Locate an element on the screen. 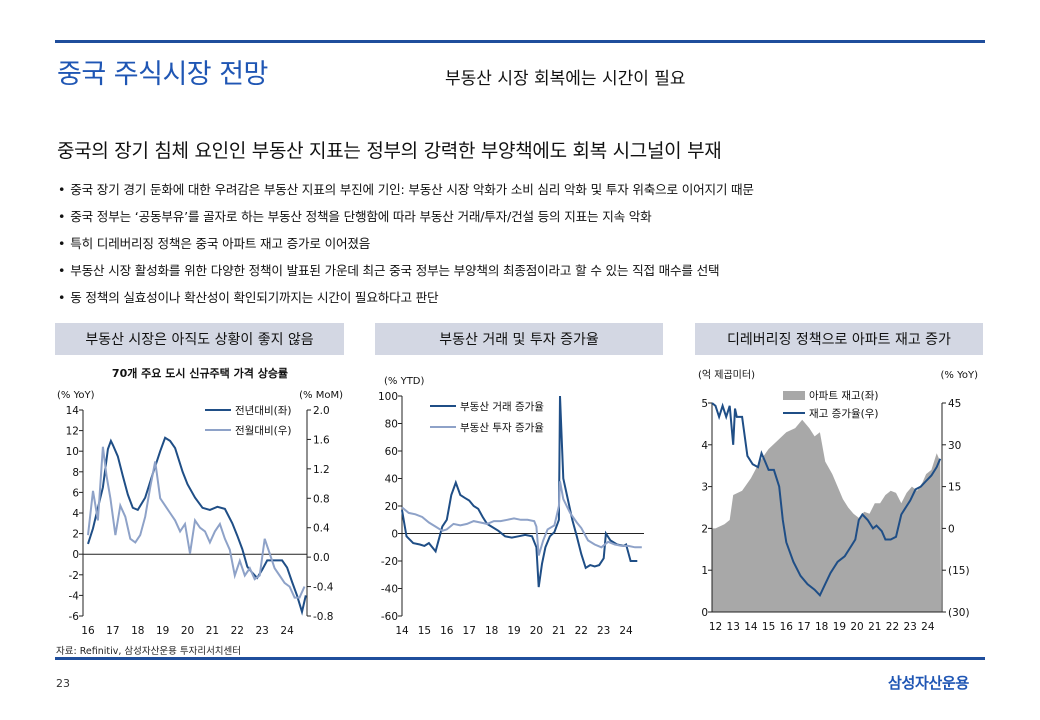 This screenshot has width=1040, height=720. panel-heading-inventory: 디레버리징 정책으로 아파트 재고 증가 is located at coordinates (839, 339).